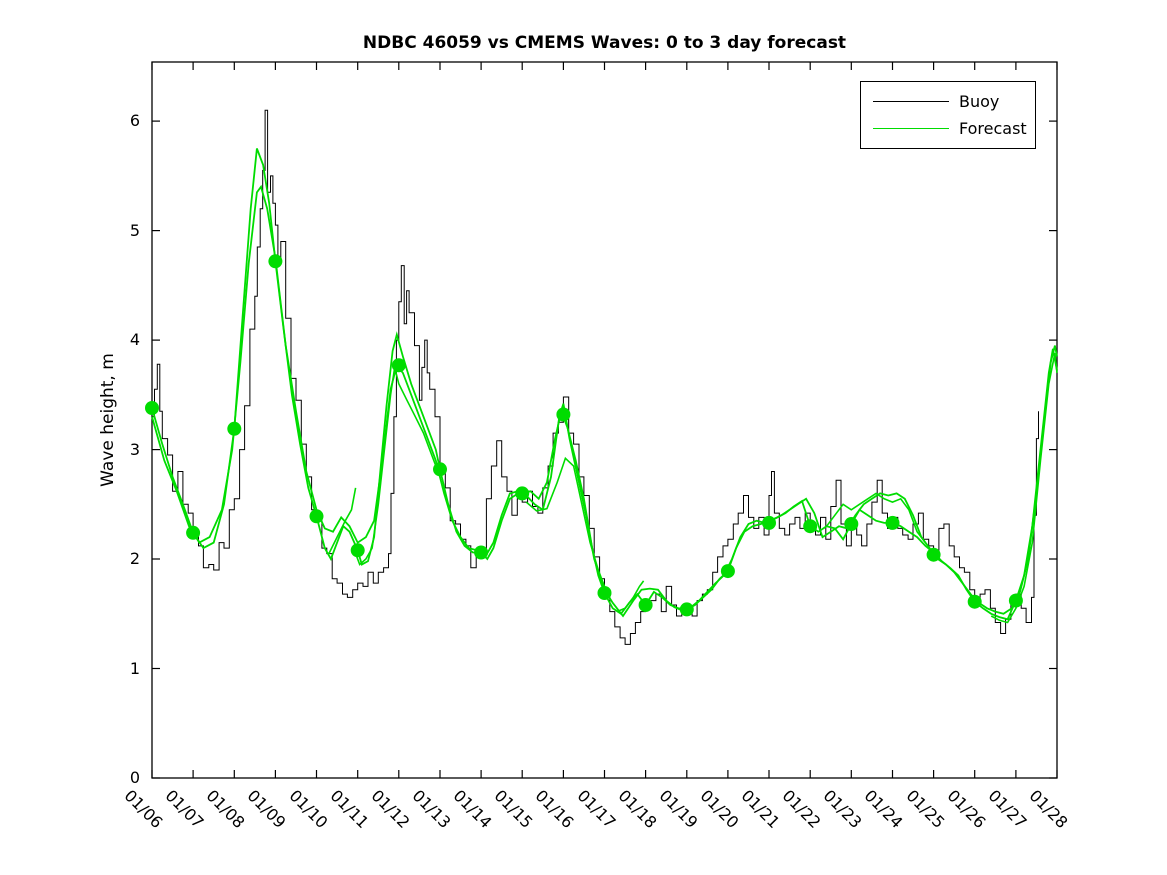 This screenshot has width=1167, height=875. Describe the element at coordinates (911, 101) in the screenshot. I see `buoy-line-swatch-icon` at that location.